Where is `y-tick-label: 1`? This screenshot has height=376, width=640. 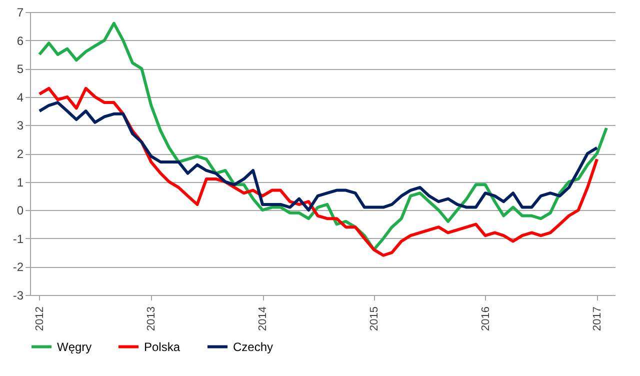 y-tick-label: 1 is located at coordinates (20, 182).